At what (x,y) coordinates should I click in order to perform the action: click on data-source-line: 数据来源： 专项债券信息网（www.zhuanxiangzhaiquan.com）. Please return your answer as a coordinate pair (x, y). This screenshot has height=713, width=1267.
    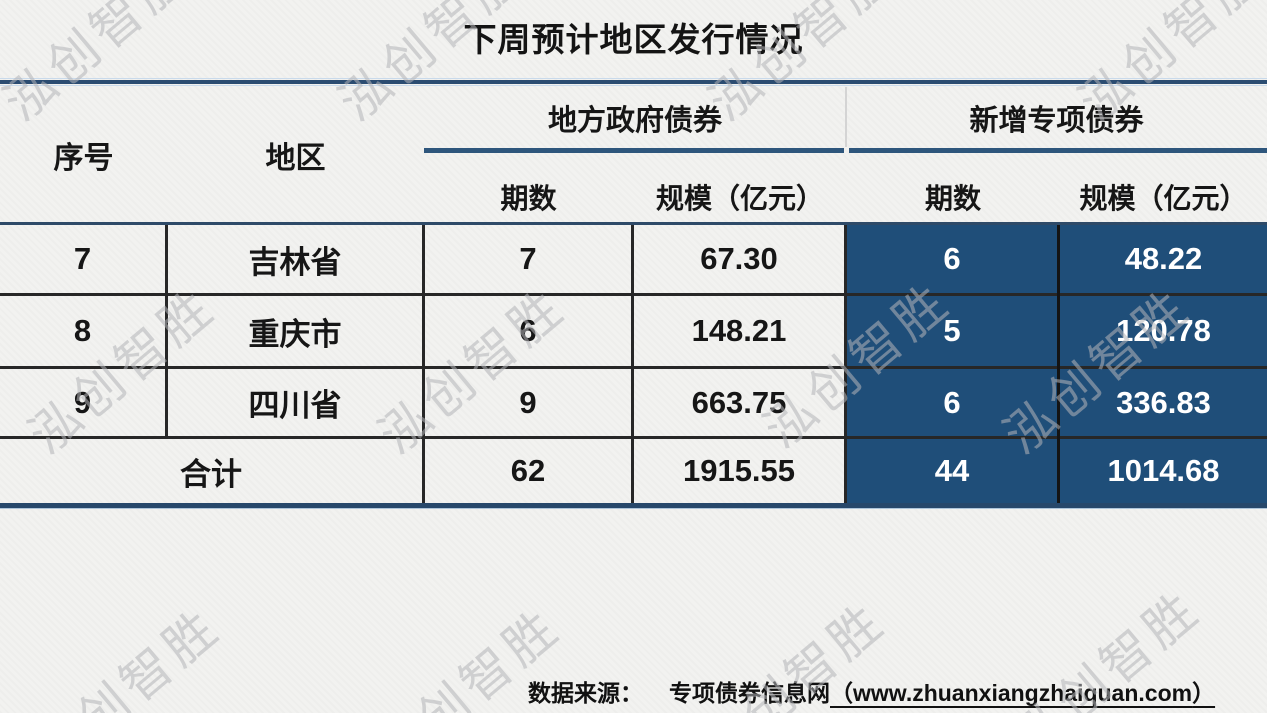
    Looking at the image, I should click on (871, 691).